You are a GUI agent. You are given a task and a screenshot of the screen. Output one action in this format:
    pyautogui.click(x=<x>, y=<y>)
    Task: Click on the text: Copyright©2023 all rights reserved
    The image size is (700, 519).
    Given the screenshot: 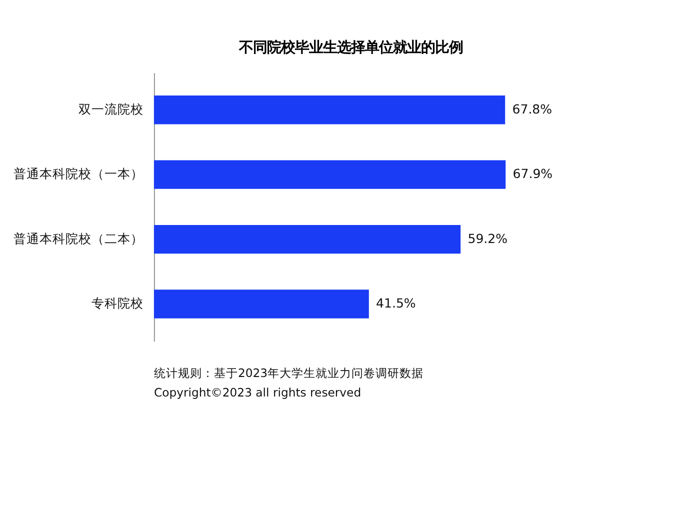 What is the action you would take?
    pyautogui.click(x=258, y=393)
    